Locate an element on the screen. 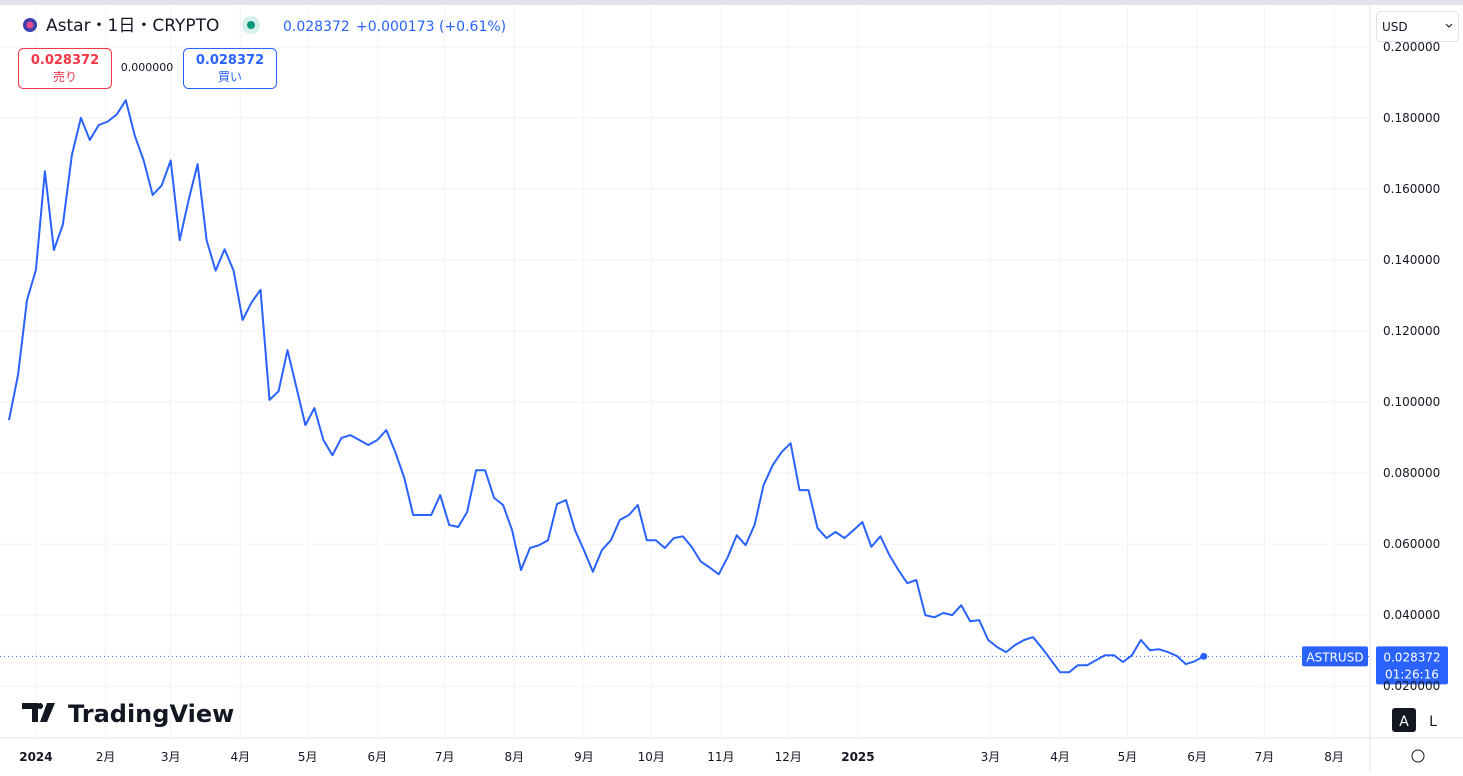 The height and width of the screenshot is (776, 1463). x-tick-label: 2025 is located at coordinates (857, 757).